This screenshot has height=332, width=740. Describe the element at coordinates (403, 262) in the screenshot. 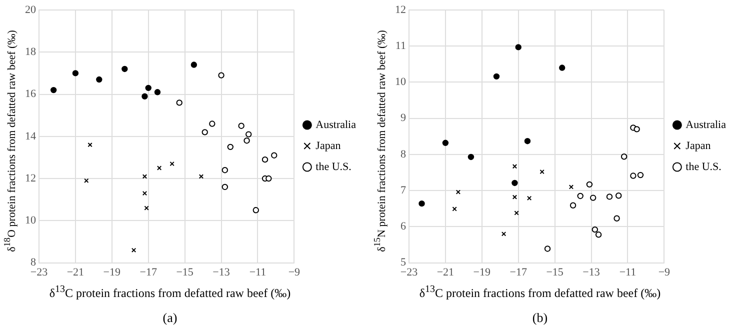

I see `y-tick-label: 5` at that location.